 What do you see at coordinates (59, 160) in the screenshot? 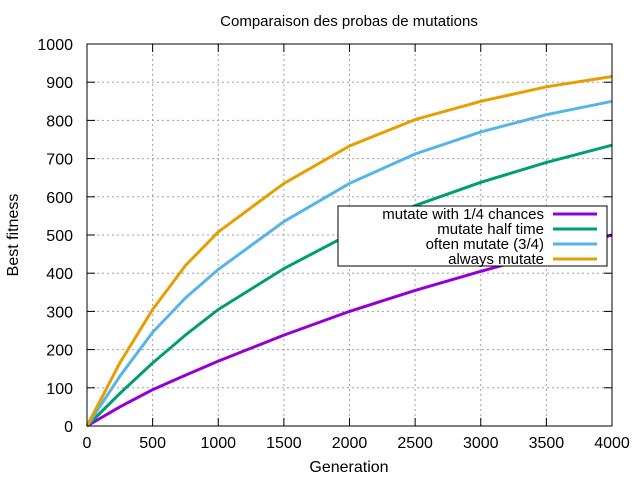
I see `y-tick-label: 700` at bounding box center [59, 160].